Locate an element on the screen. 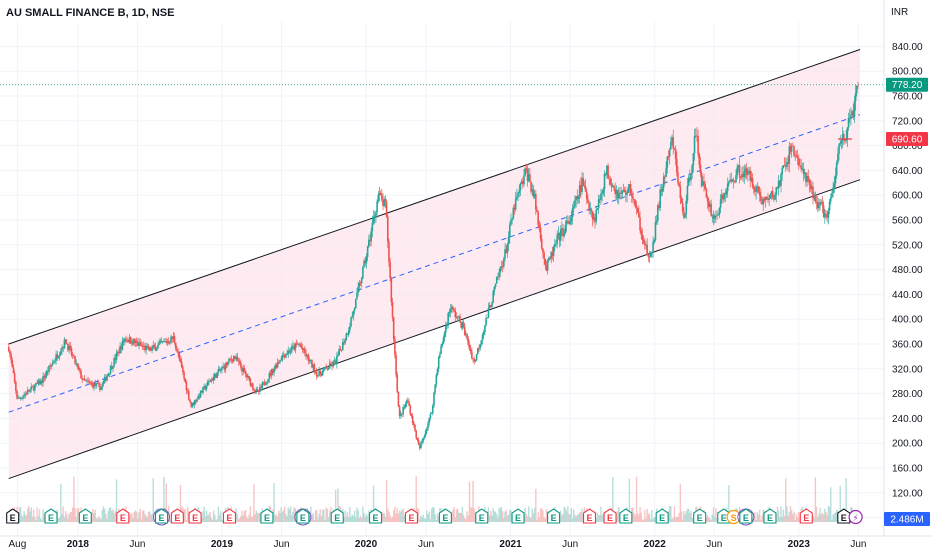  event-marker-down is located at coordinates (123, 516).